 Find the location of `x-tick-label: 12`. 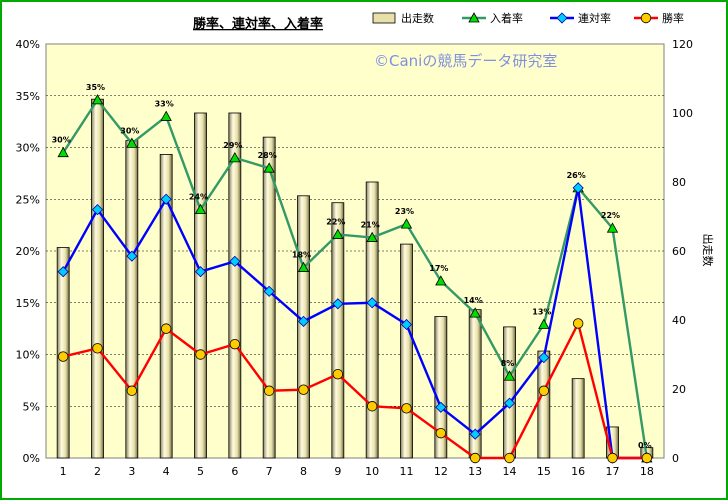

x-tick-label: 12 is located at coordinates (441, 471).